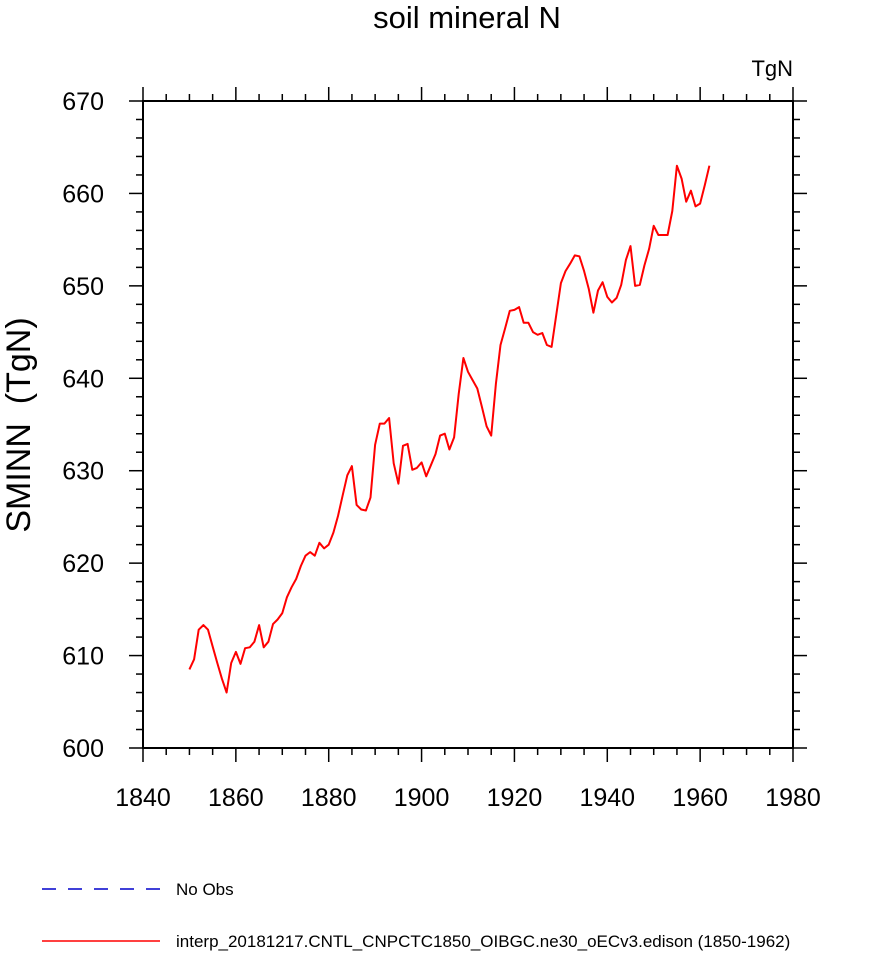  Describe the element at coordinates (793, 798) in the screenshot. I see `x-tick-label: 1980` at that location.